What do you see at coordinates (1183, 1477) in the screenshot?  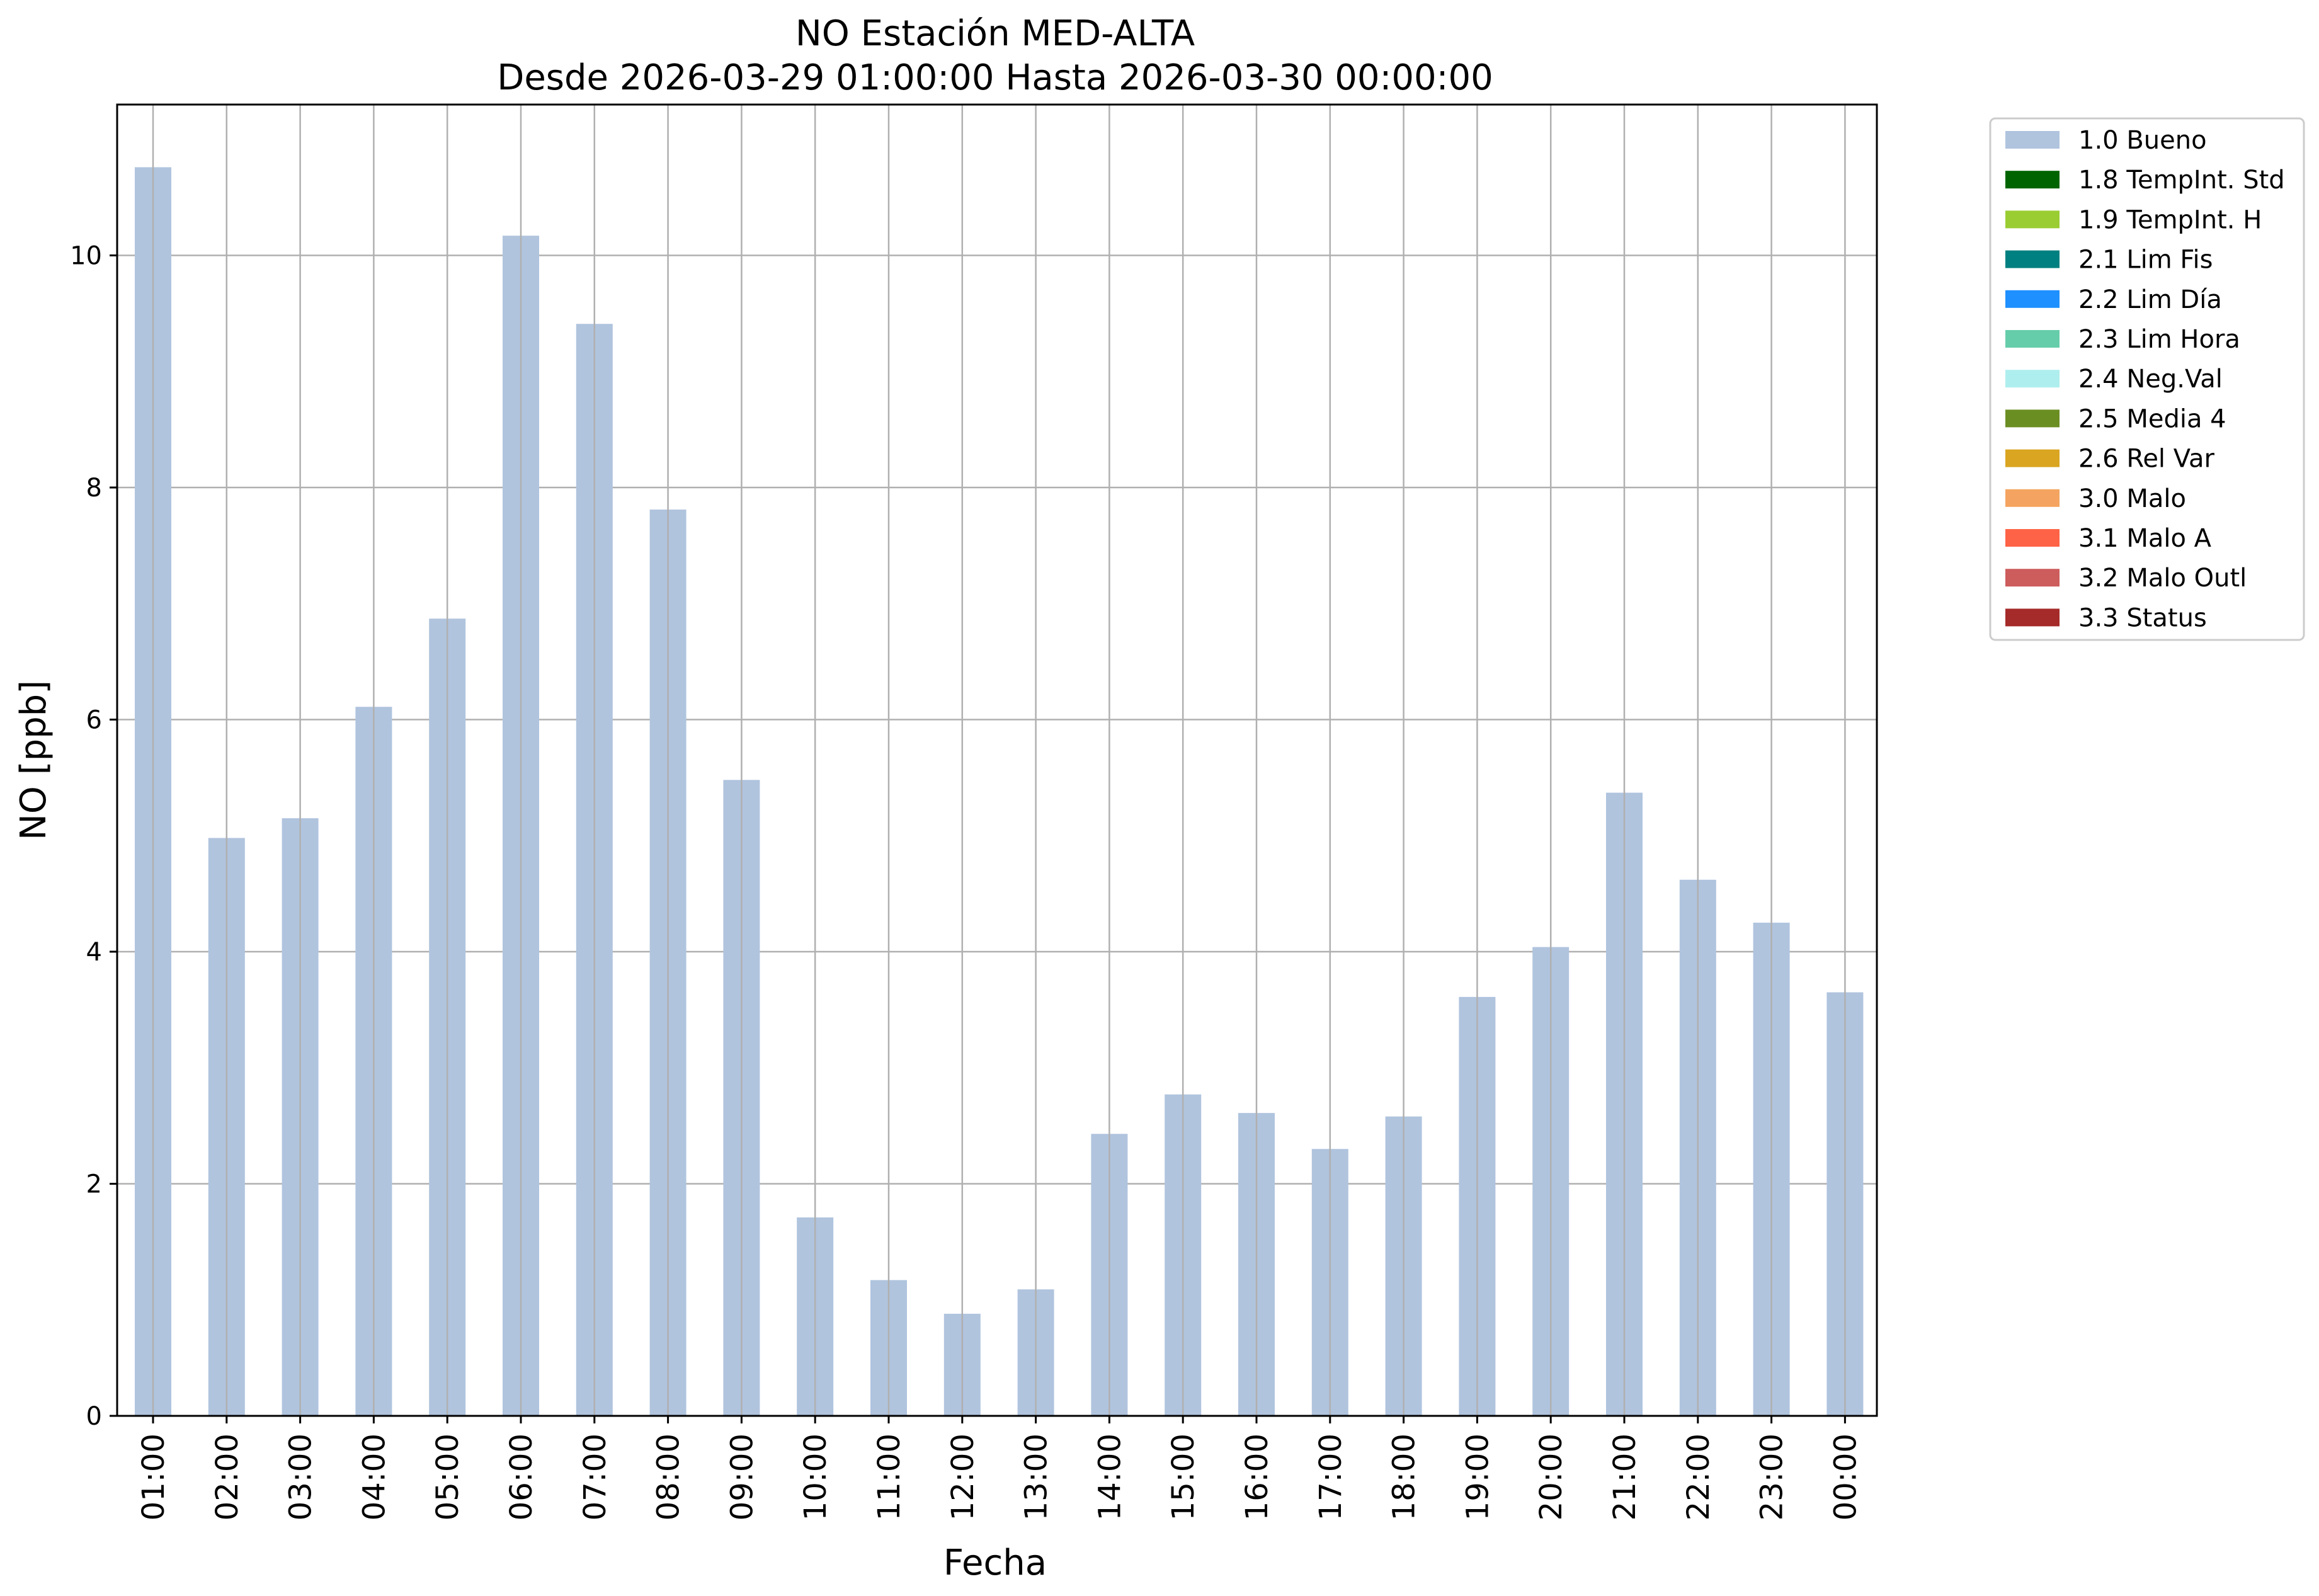 I see `x-tick-label: 15:00` at bounding box center [1183, 1477].